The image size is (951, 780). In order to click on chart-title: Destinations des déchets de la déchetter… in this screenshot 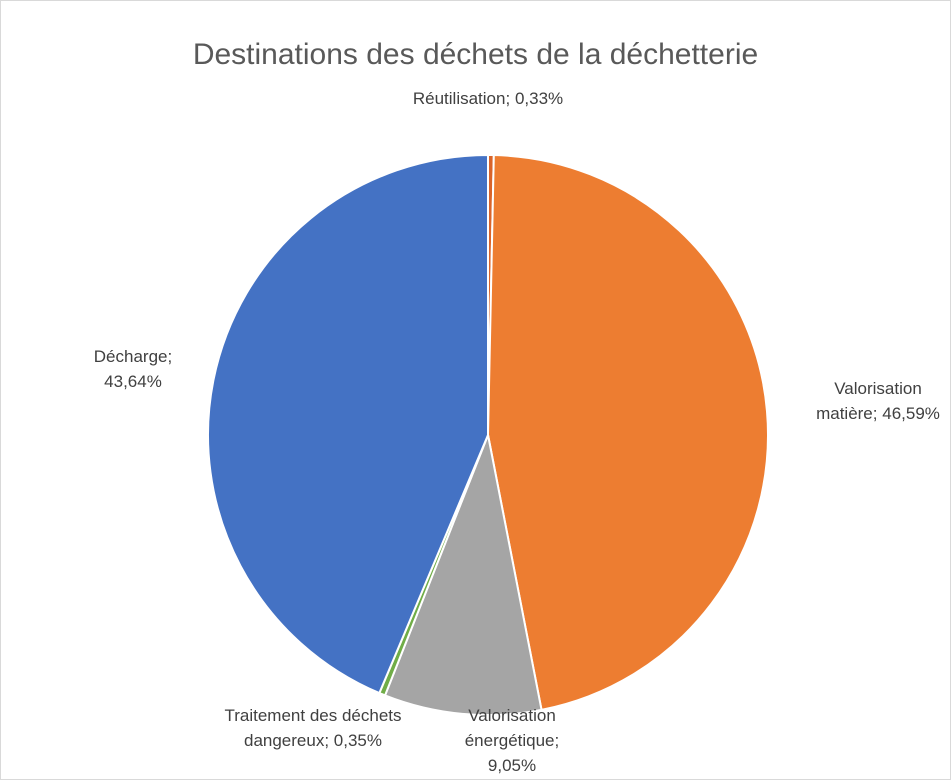, I will do `click(475, 54)`.